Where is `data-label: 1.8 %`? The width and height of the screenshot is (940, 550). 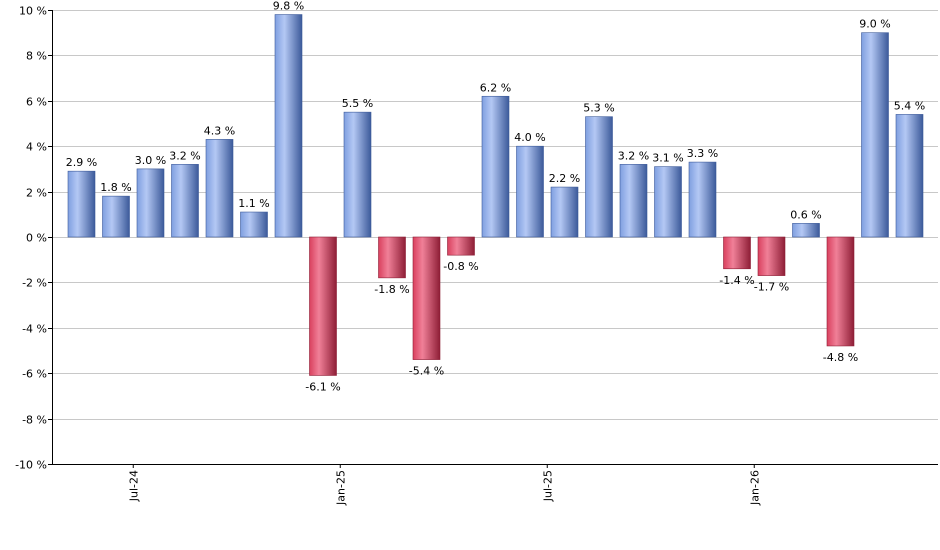
data-label: 1.8 % is located at coordinates (115, 187).